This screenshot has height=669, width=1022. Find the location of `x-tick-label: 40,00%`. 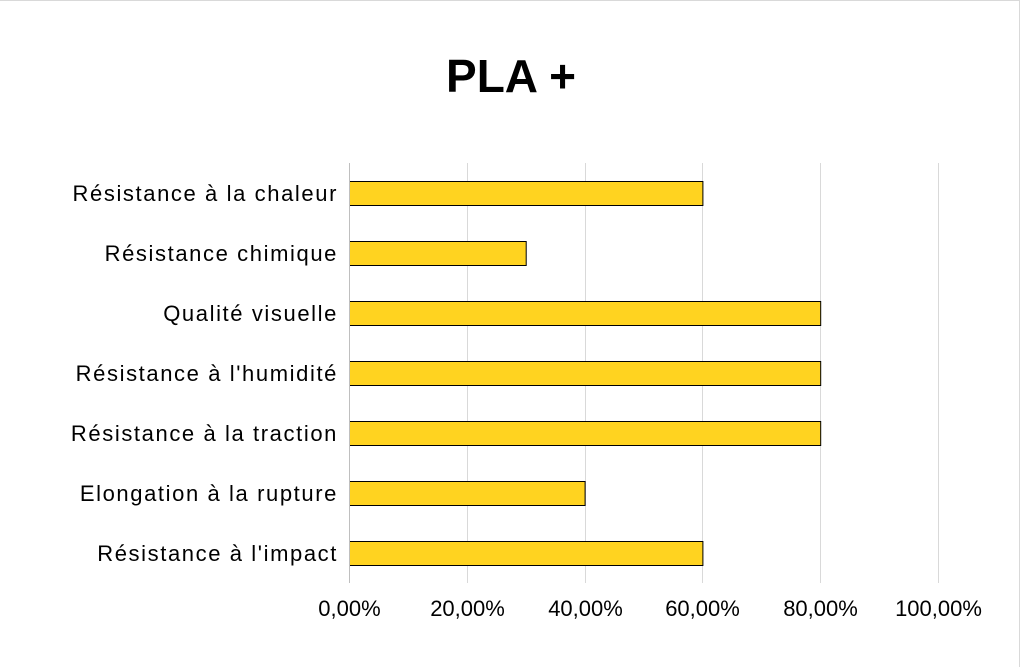

x-tick-label: 40,00% is located at coordinates (585, 608).